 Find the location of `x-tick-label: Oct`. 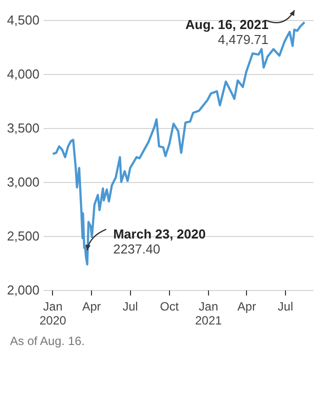

x-tick-label: Oct is located at coordinates (170, 307).